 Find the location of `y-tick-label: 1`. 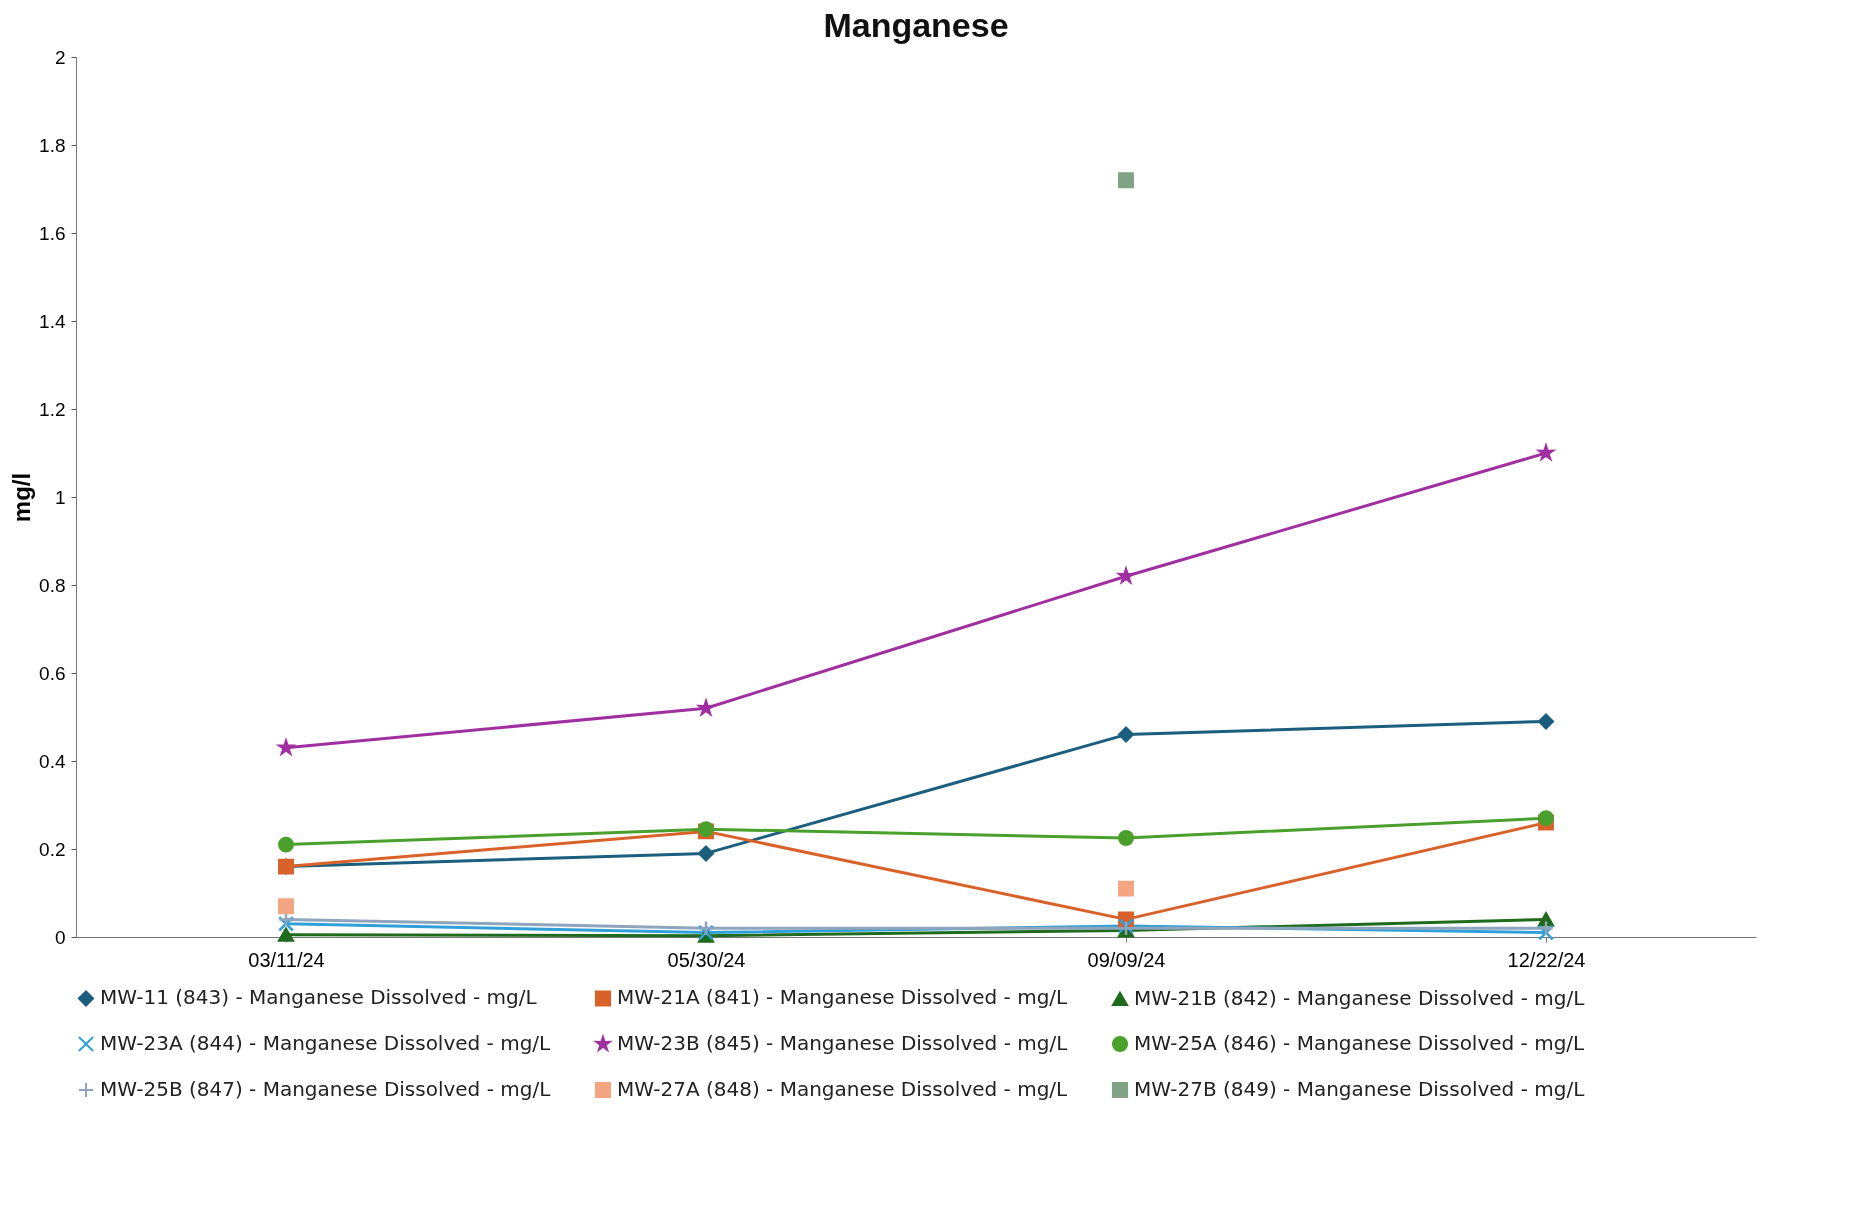

y-tick-label: 1 is located at coordinates (60, 497).